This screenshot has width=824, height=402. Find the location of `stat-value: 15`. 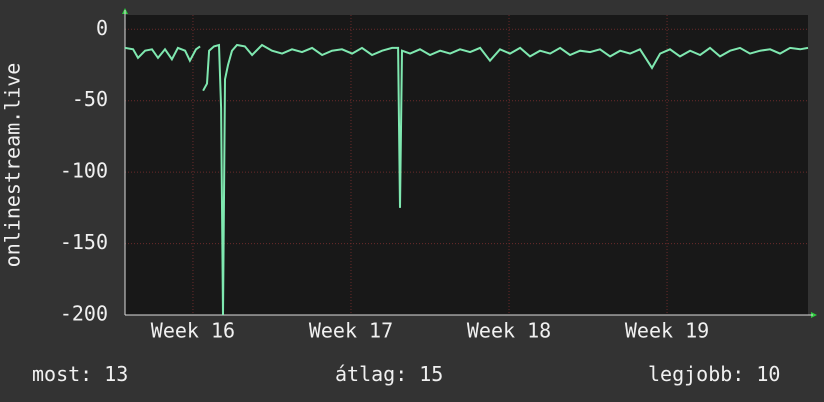

stat-value: 15 is located at coordinates (431, 374).